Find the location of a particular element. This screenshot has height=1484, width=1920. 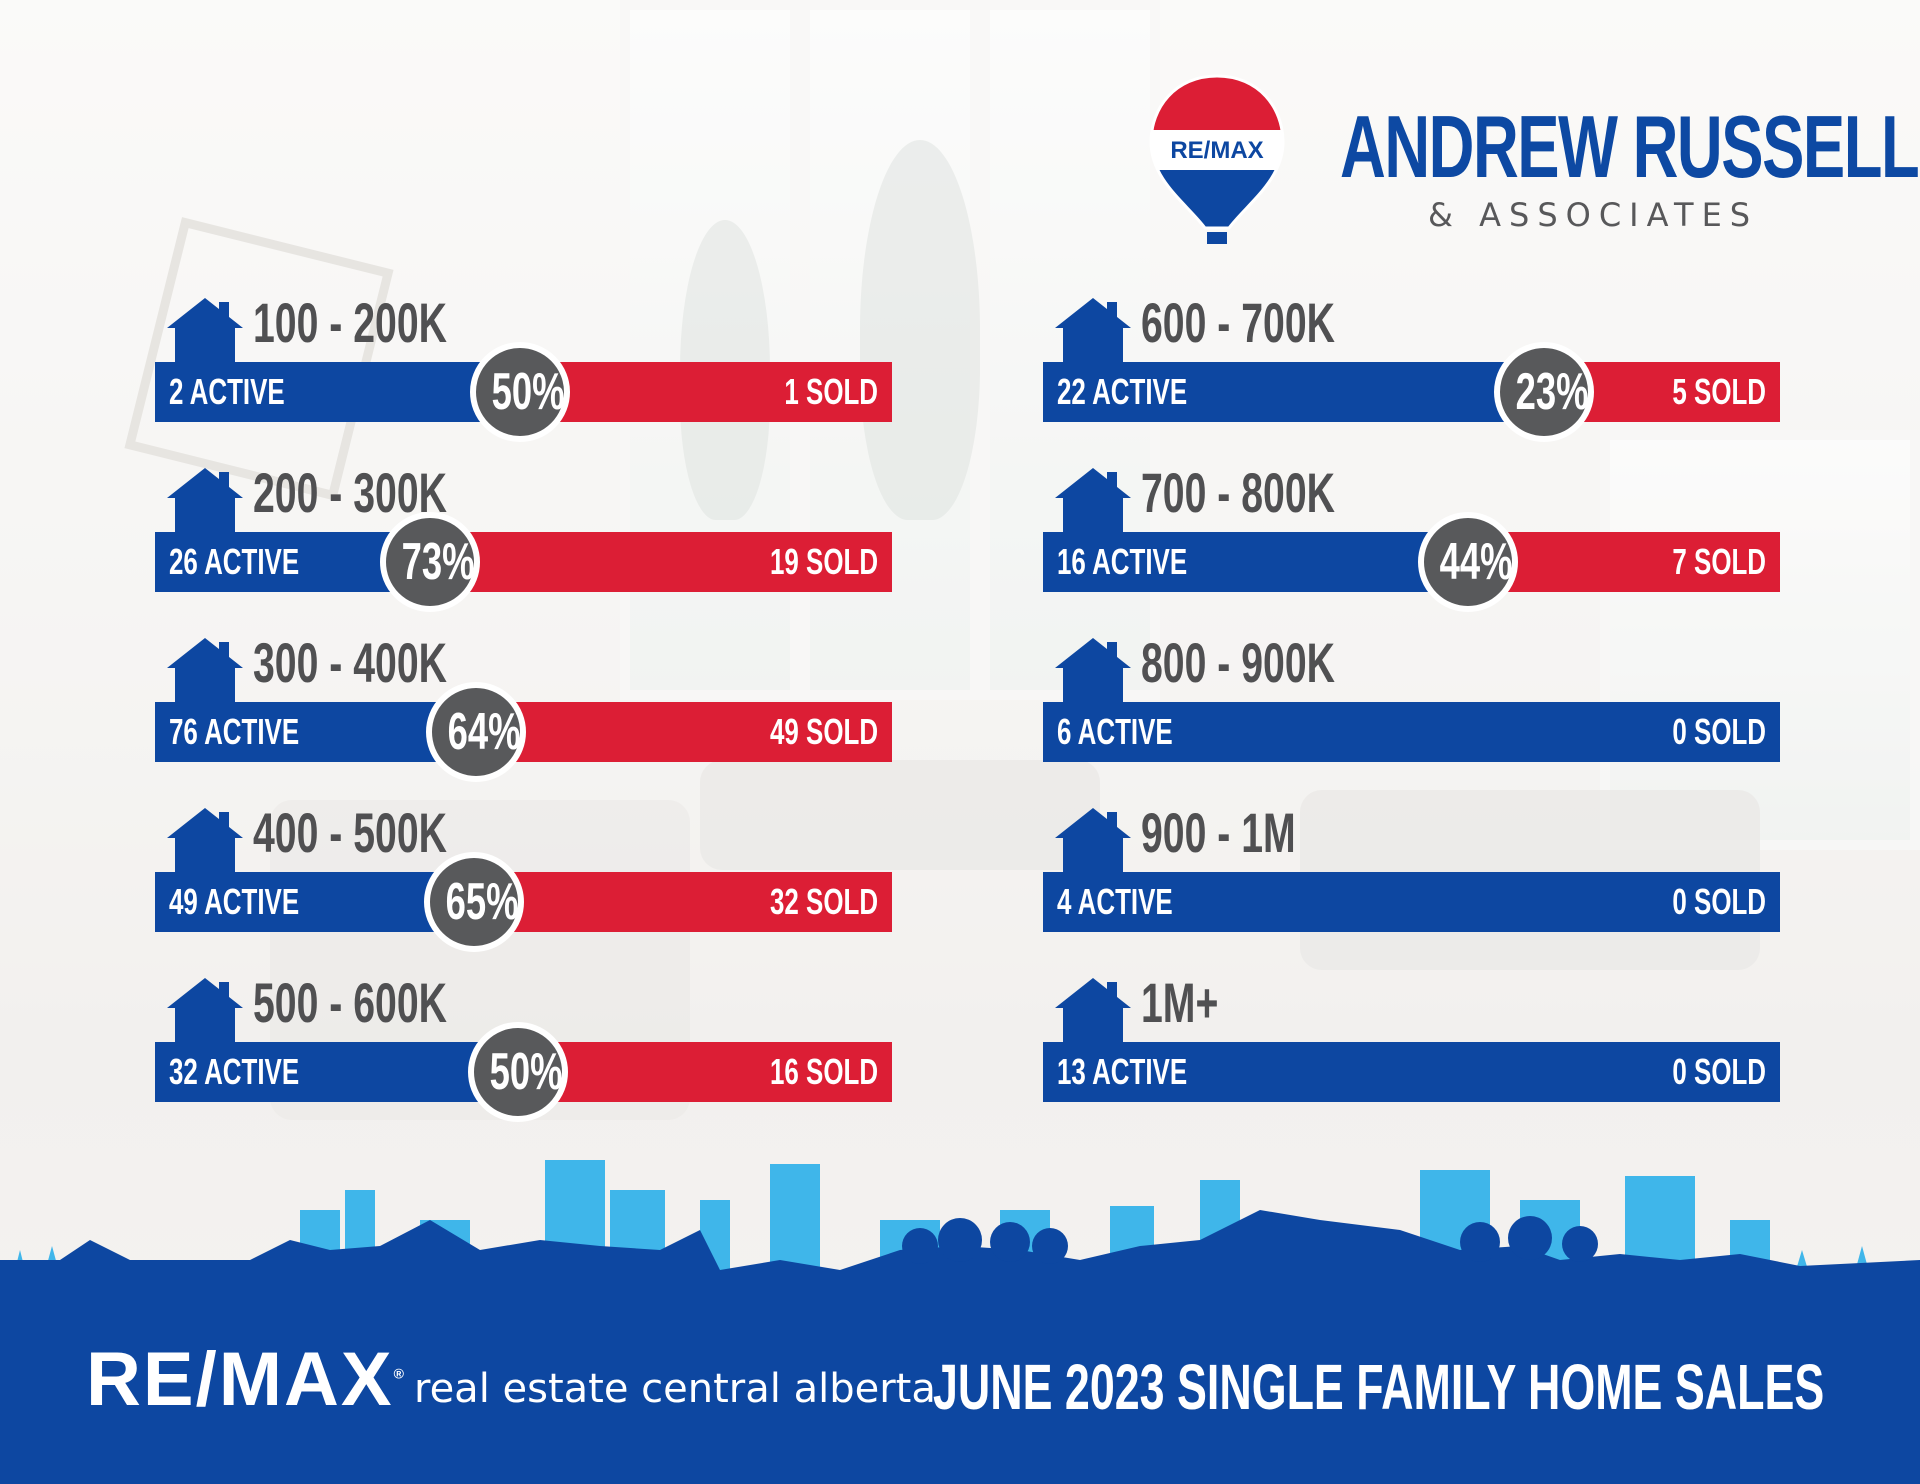

sold-count: 32 SOLD is located at coordinates (823, 901).